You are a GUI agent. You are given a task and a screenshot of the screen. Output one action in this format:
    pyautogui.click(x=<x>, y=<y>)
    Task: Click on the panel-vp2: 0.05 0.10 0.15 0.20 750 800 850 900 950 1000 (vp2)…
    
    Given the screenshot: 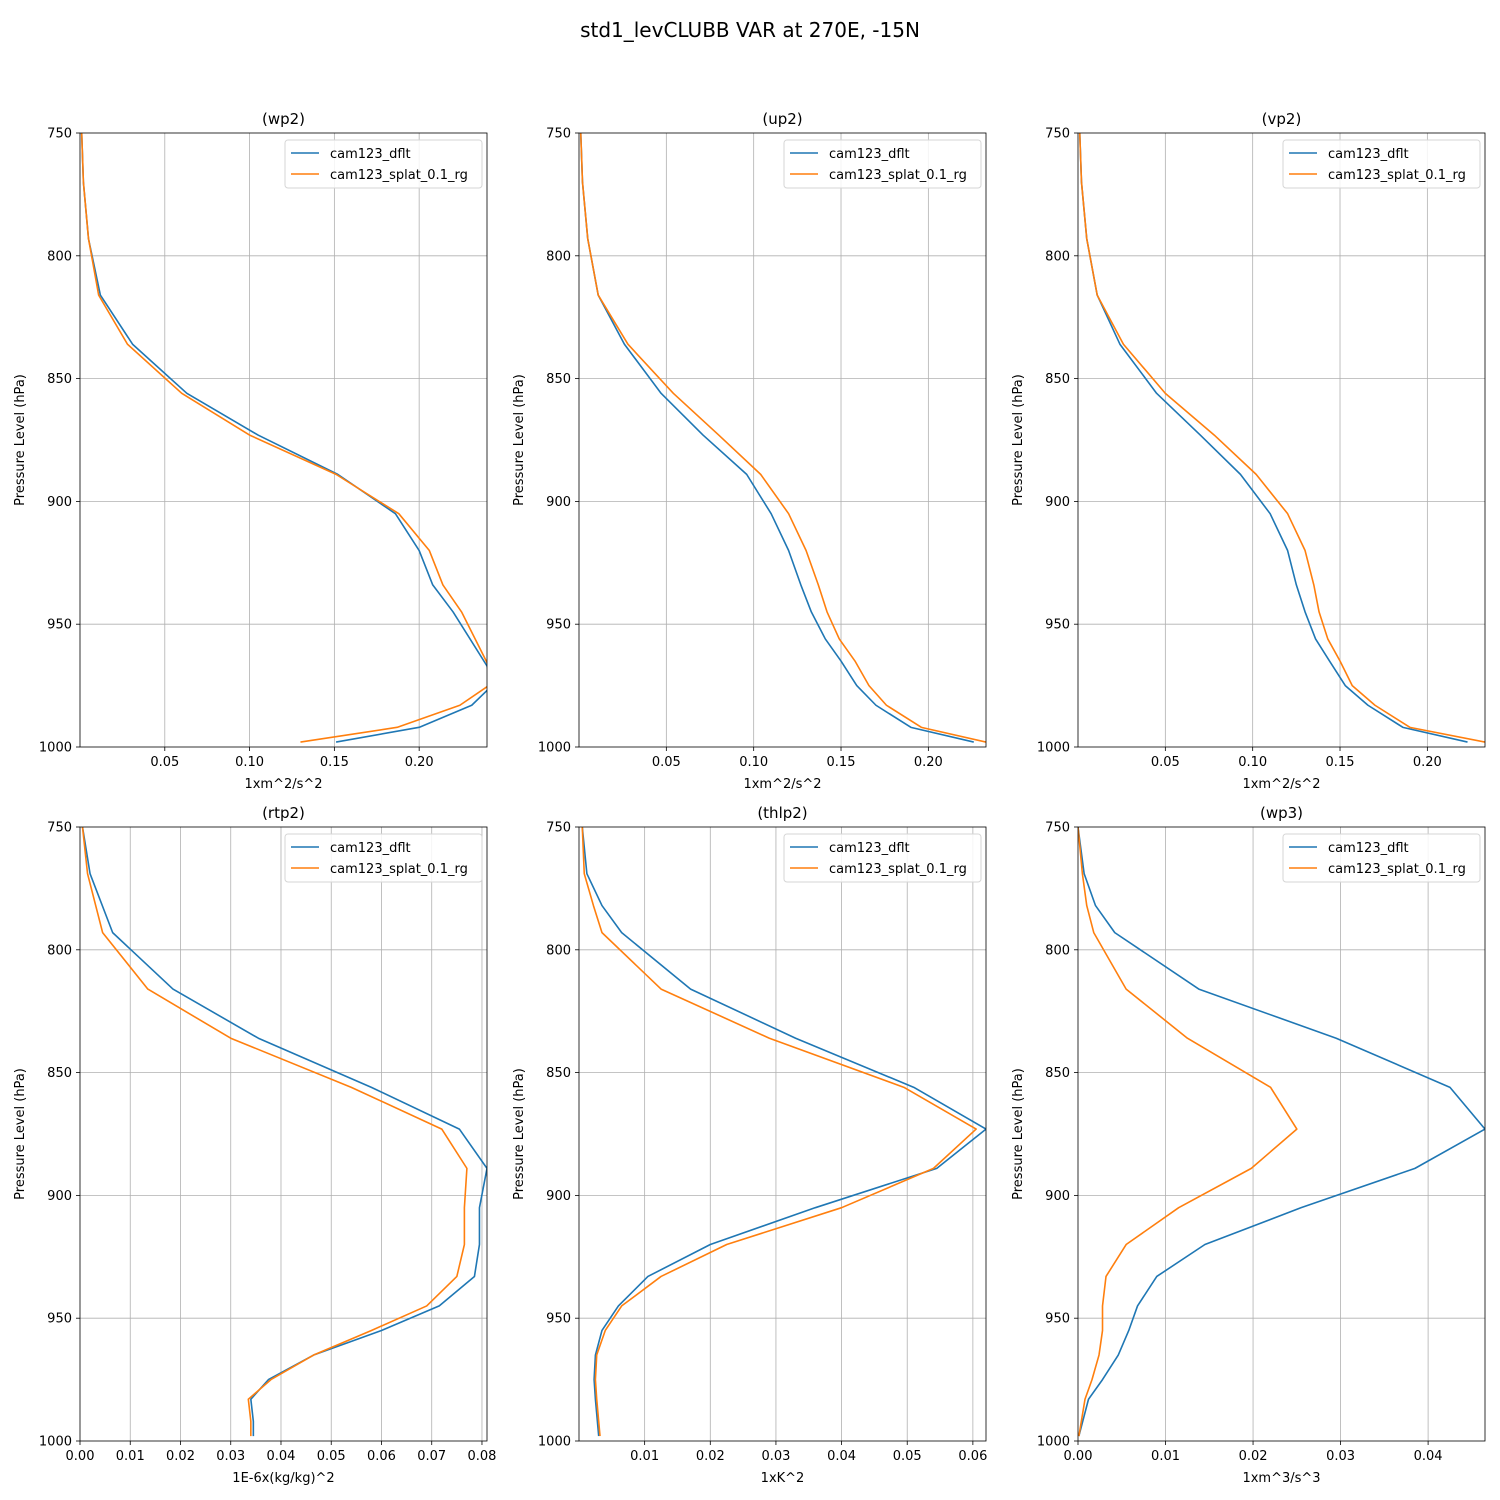 What is the action you would take?
    pyautogui.click(x=1248, y=451)
    